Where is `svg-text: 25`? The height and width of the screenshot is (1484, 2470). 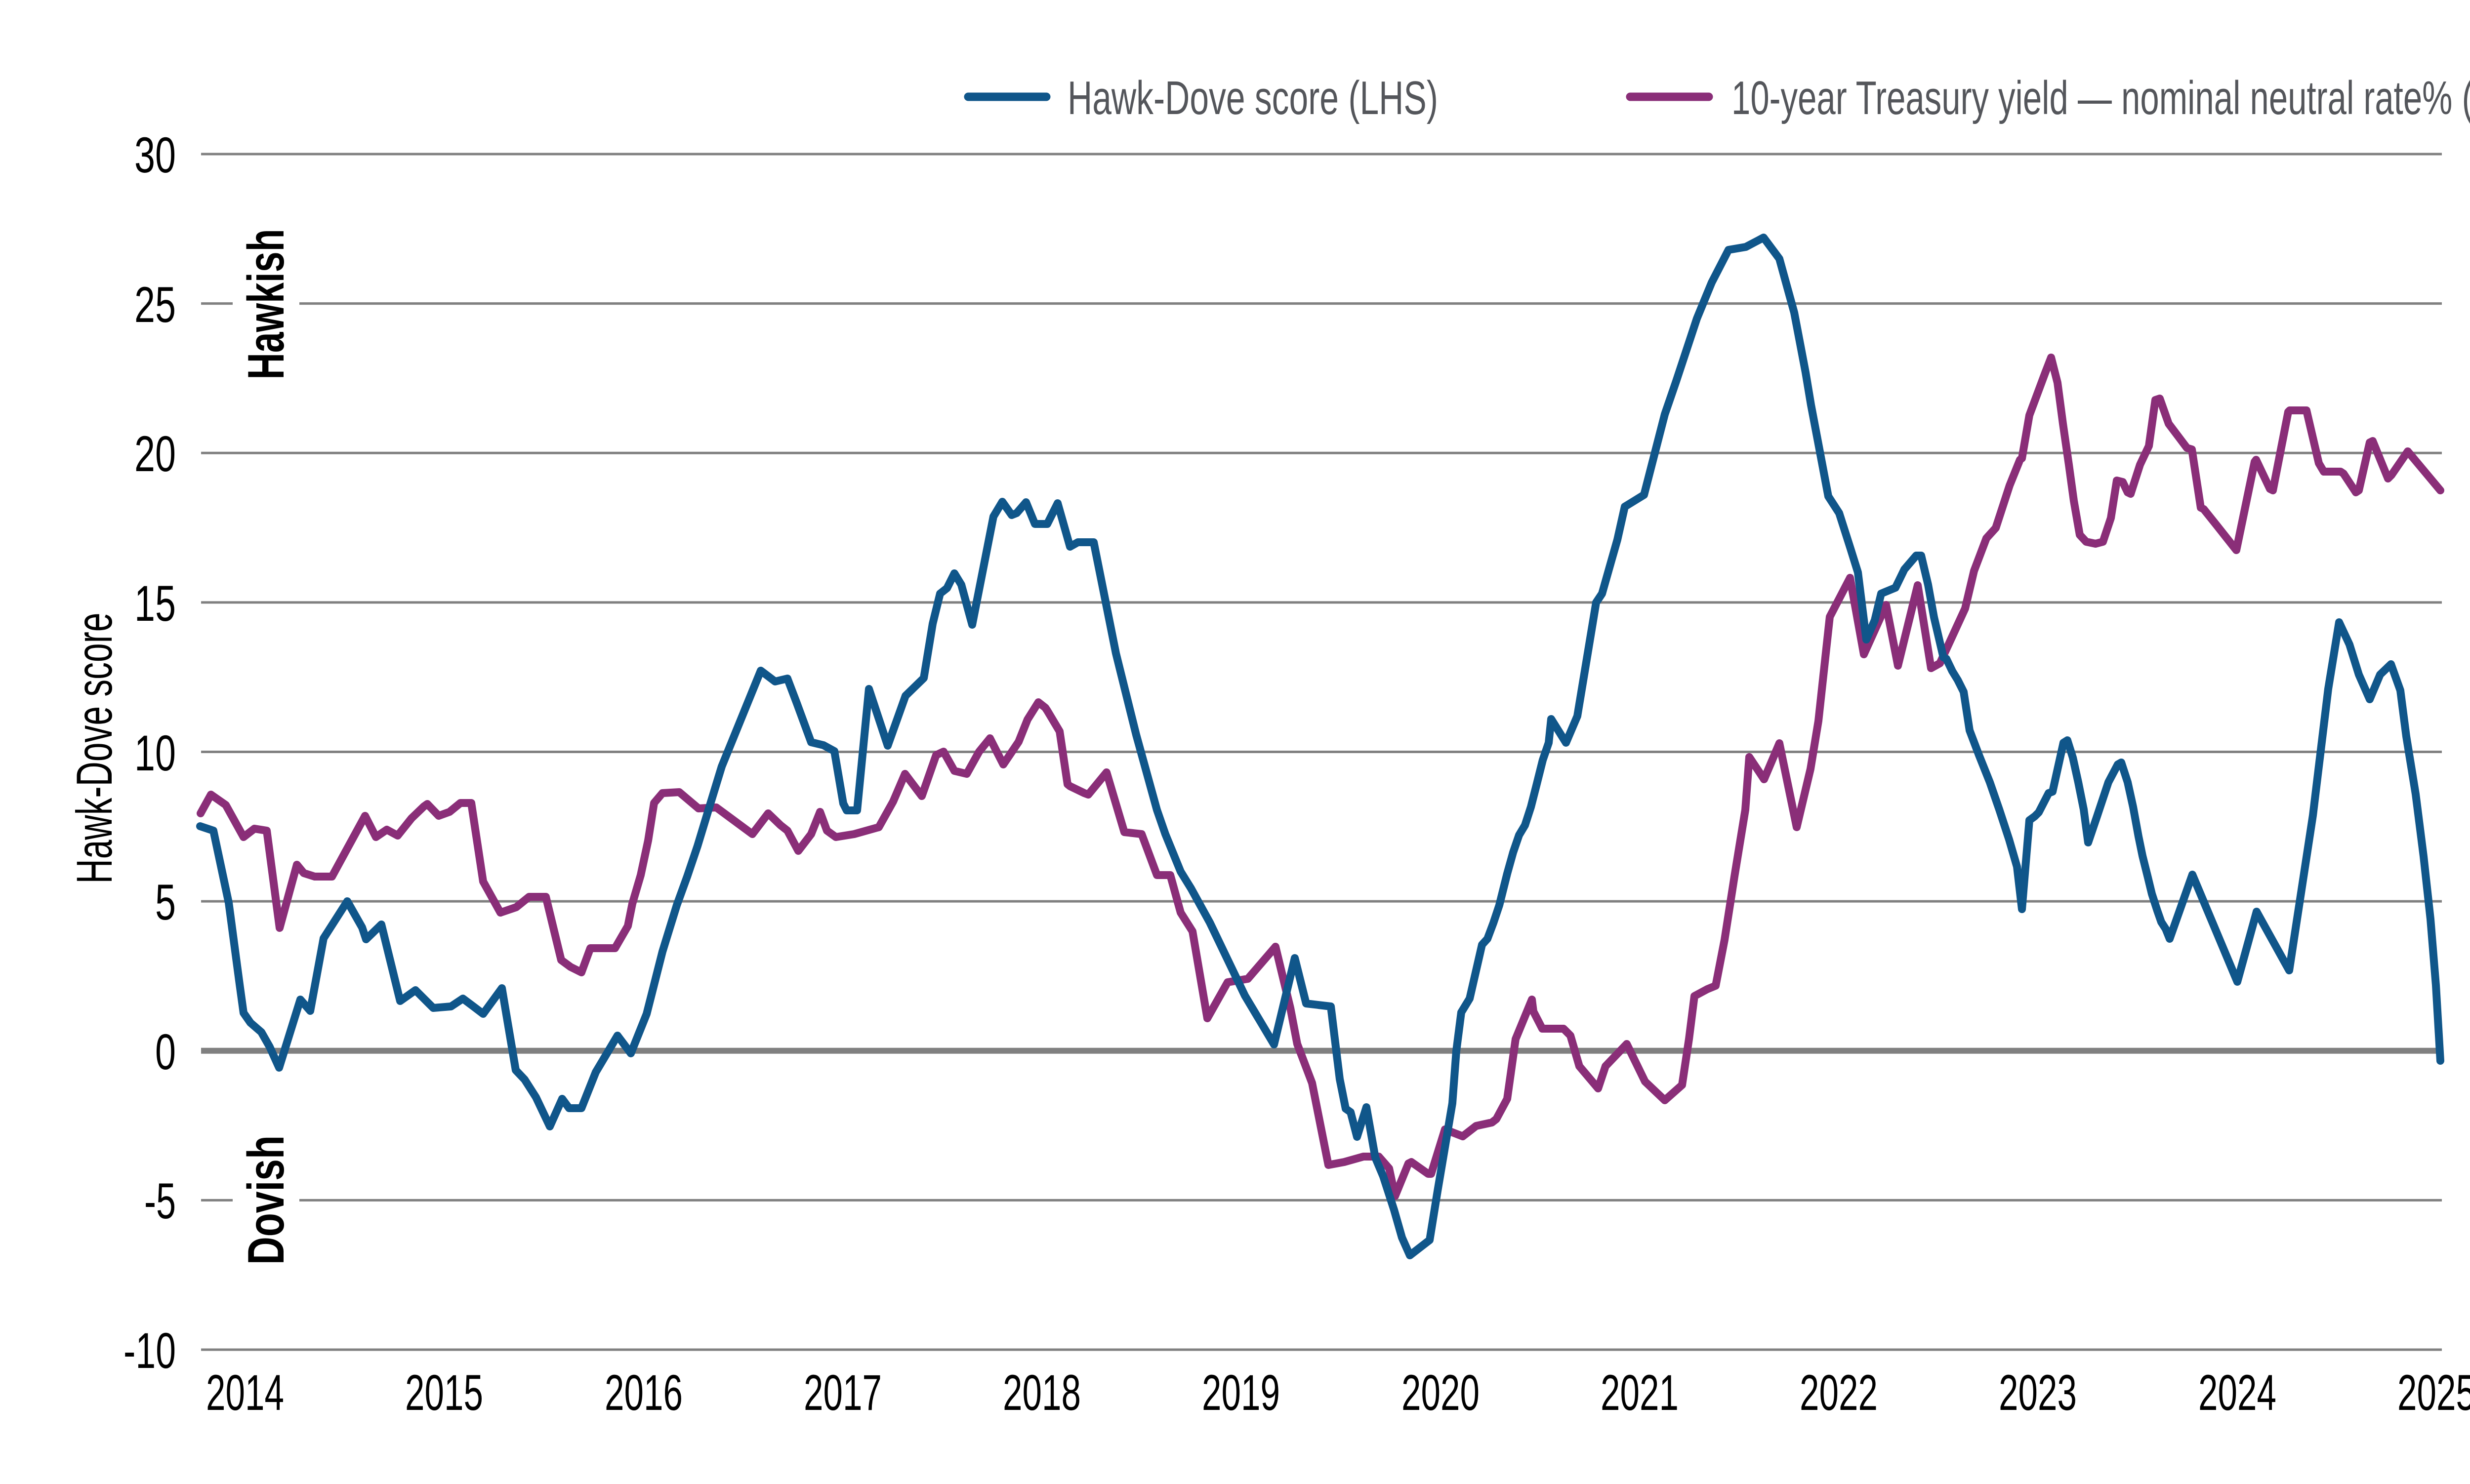 svg-text: 25 is located at coordinates (155, 305).